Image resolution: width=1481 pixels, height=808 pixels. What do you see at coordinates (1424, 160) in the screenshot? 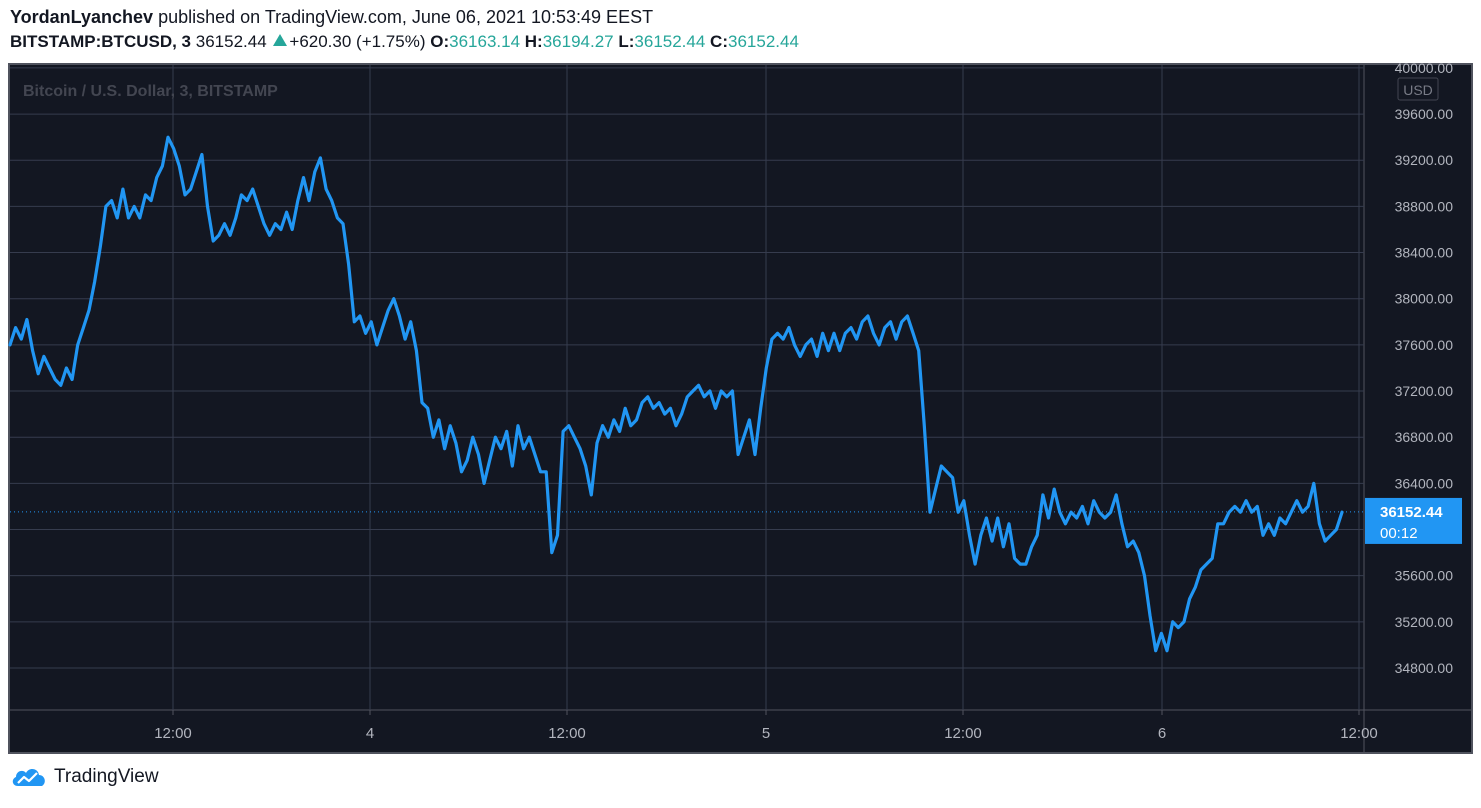
I see `y-tick-label: 39200.00` at bounding box center [1424, 160].